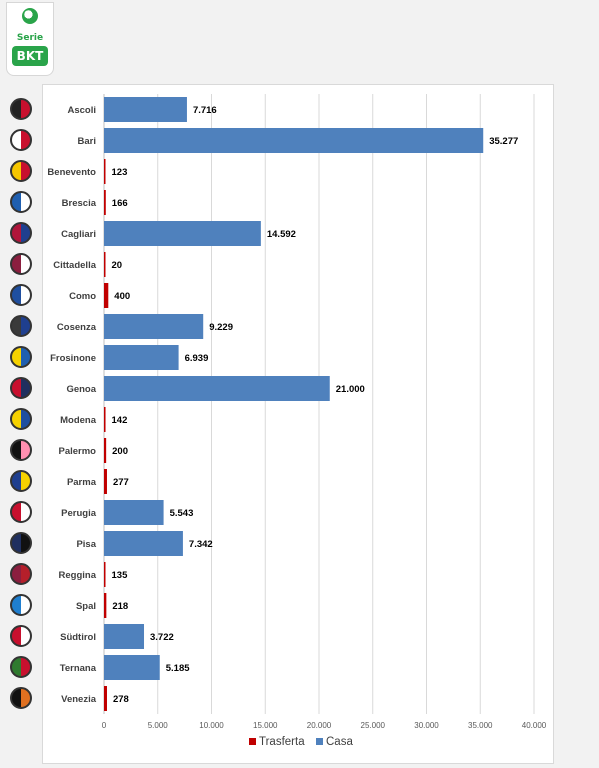  What do you see at coordinates (480, 725) in the screenshot?
I see `x-tick-label-7: 35.000` at bounding box center [480, 725].